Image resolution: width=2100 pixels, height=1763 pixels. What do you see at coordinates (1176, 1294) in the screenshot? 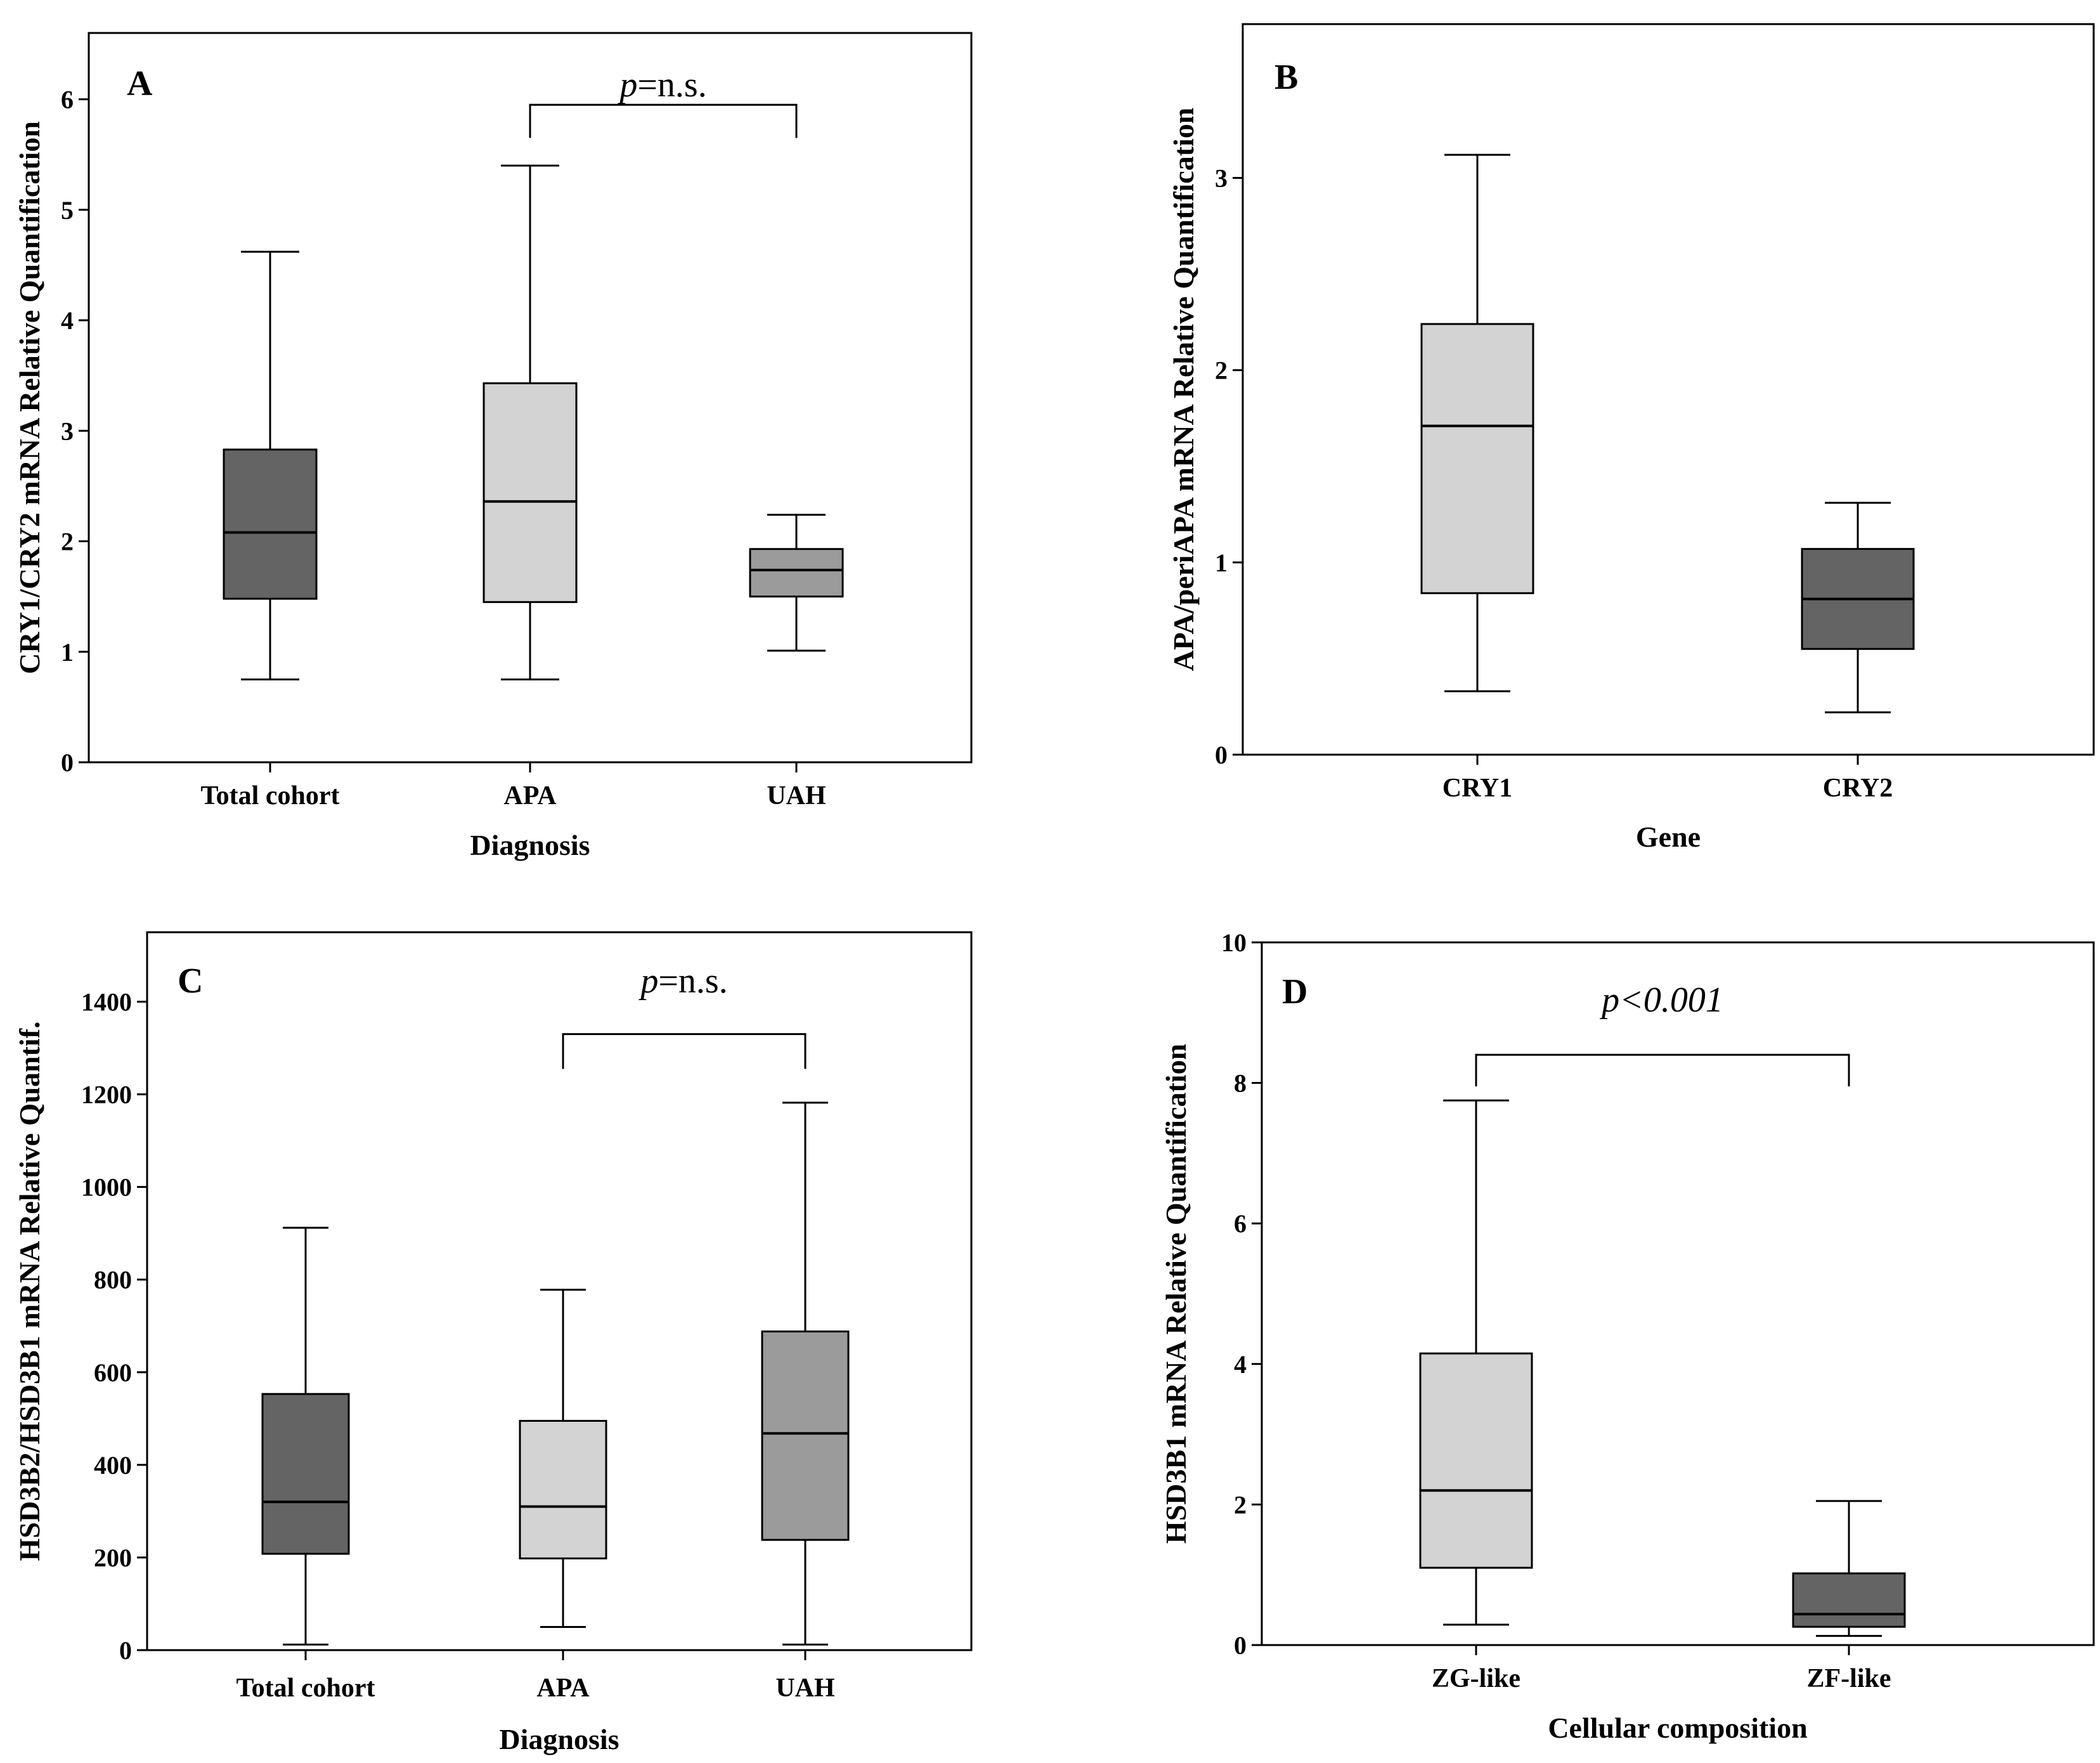
I see `y-axis-title: HSD3B1 mRNA Relative Quantification` at bounding box center [1176, 1294].